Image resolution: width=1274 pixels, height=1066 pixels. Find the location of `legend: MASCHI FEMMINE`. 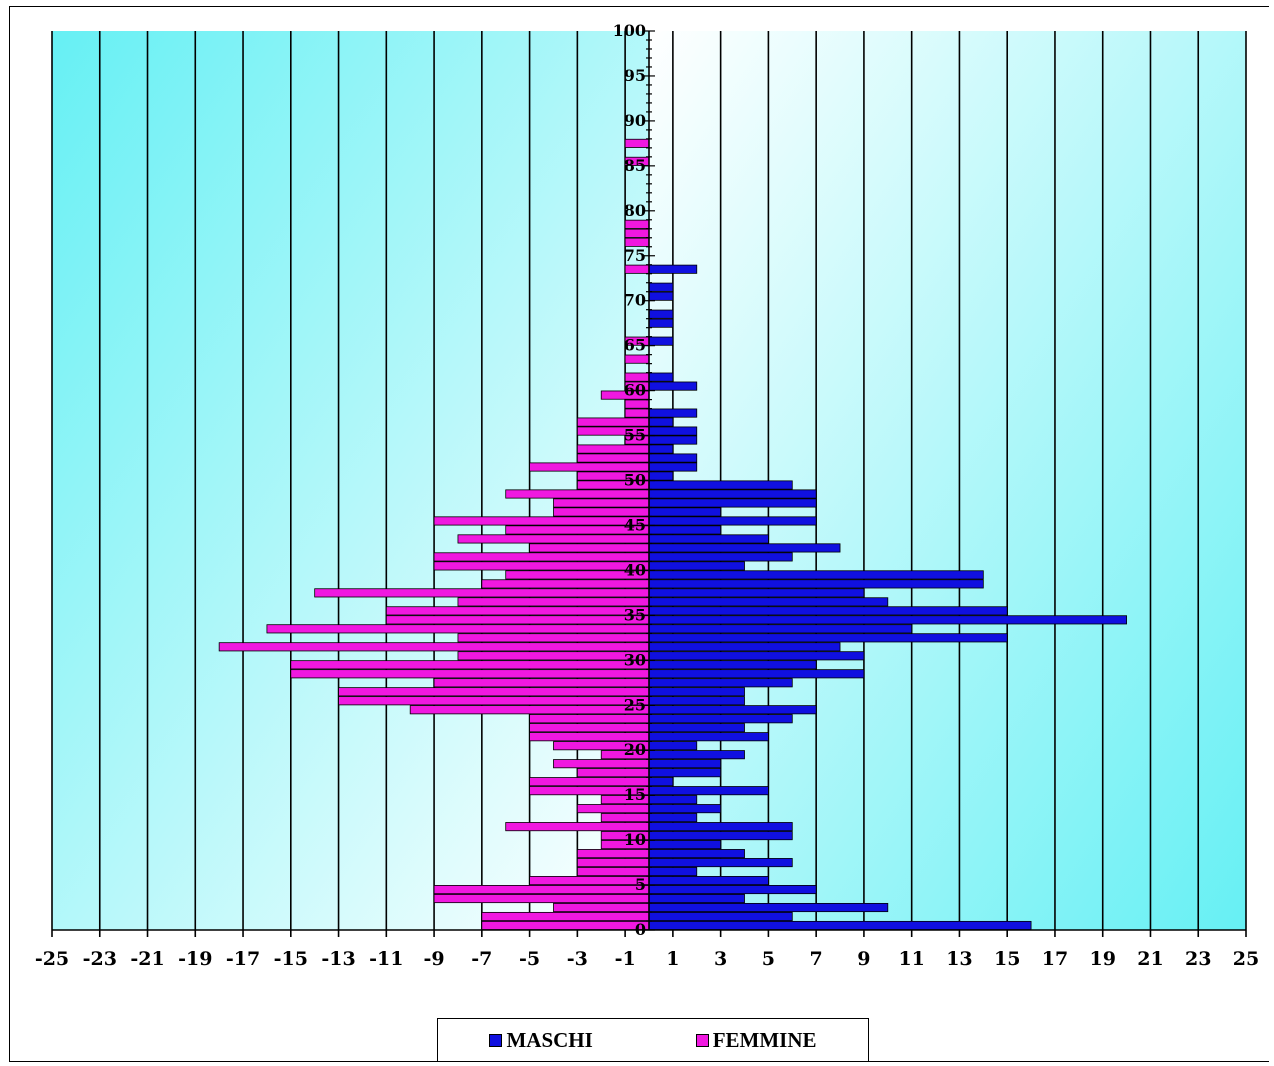

legend: MASCHI FEMMINE is located at coordinates (653, 1040).